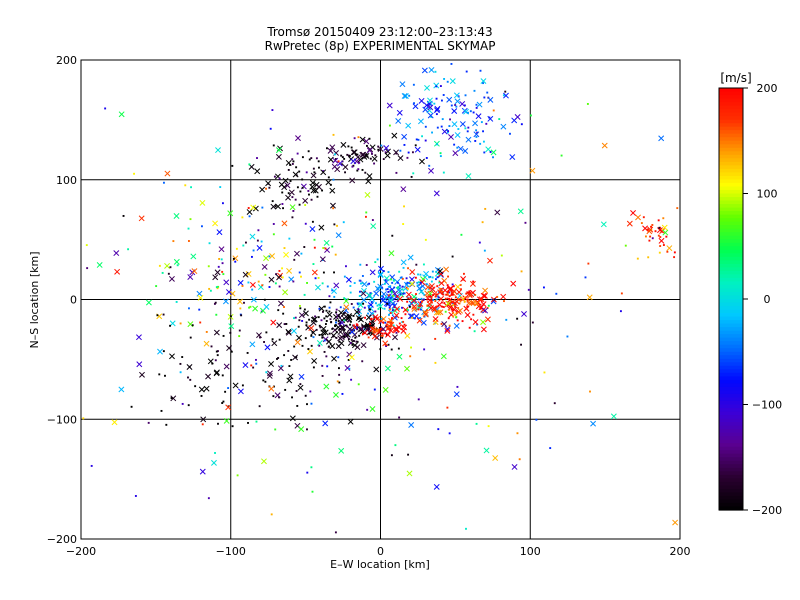 This screenshot has height=600, width=800. Describe the element at coordinates (767, 510) in the screenshot. I see `colorbar-tick-label: −200` at that location.